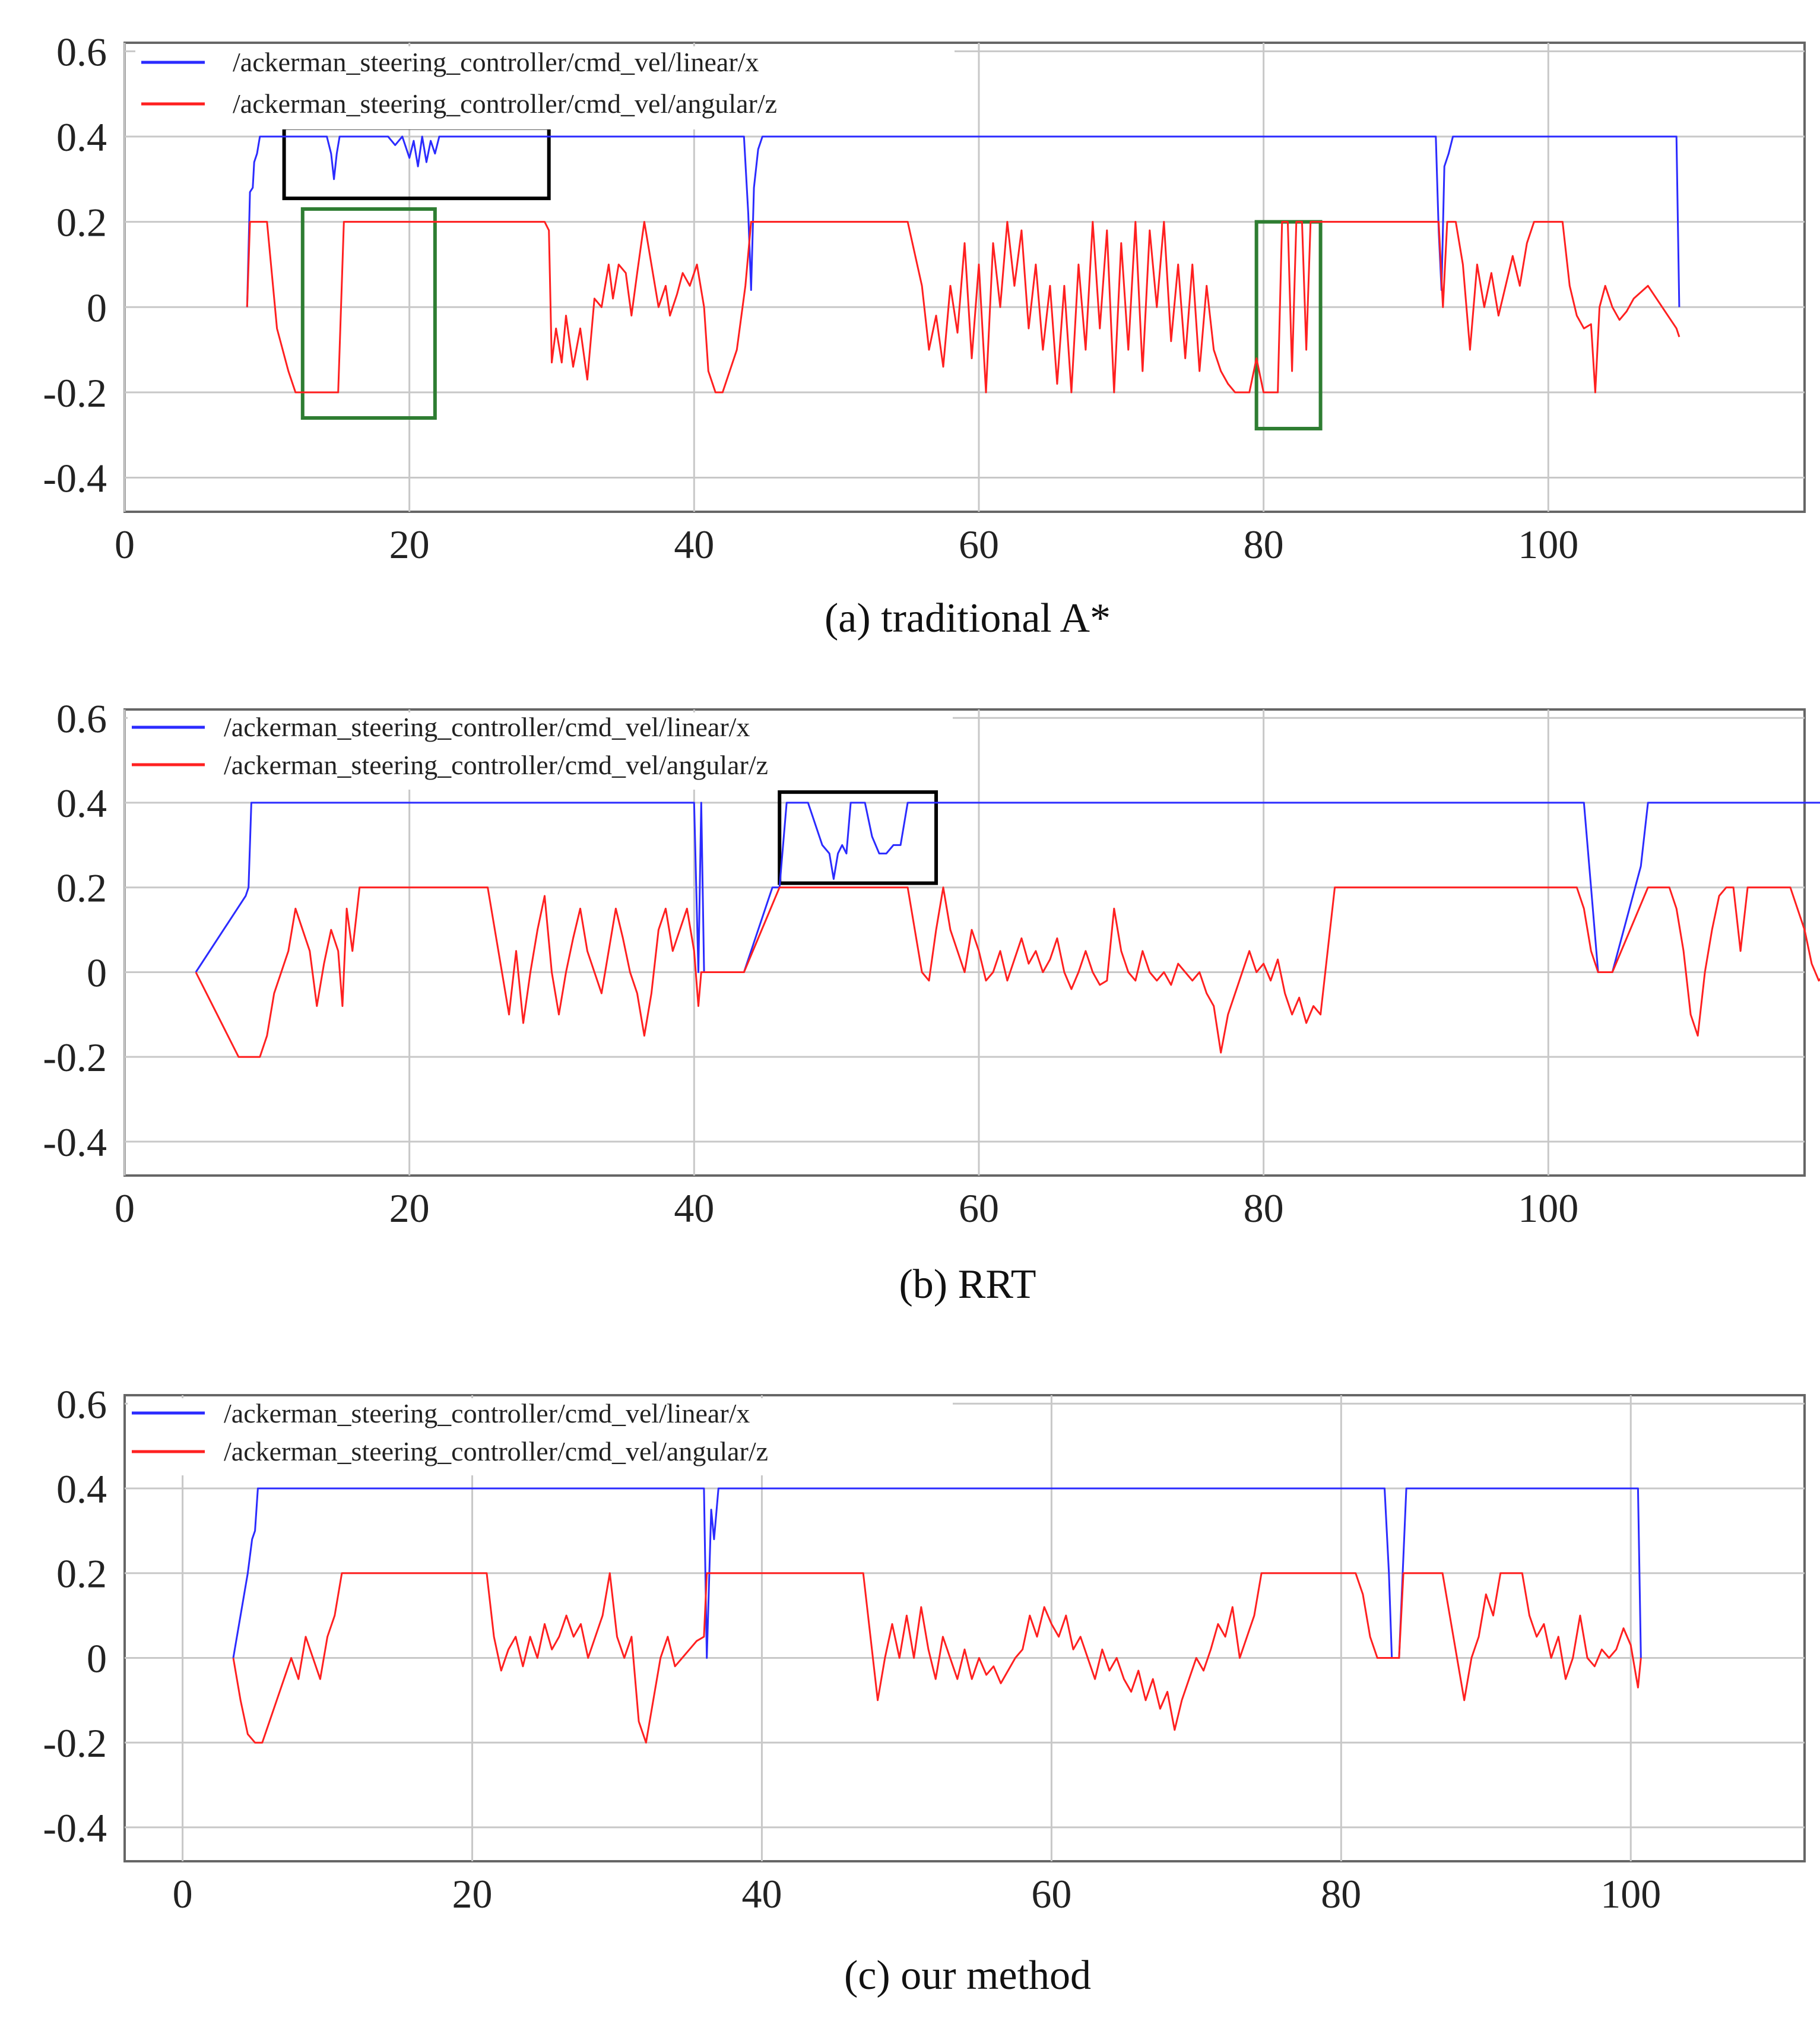  I want to click on panel-caption: (c) our method, so click(967, 1976).